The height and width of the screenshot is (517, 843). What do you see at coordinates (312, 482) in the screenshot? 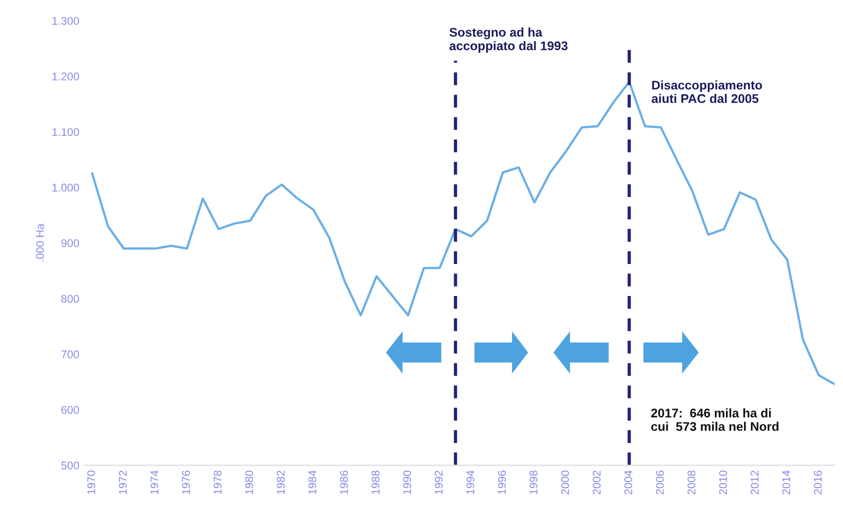
I see `x-tick-label: 1984` at bounding box center [312, 482].